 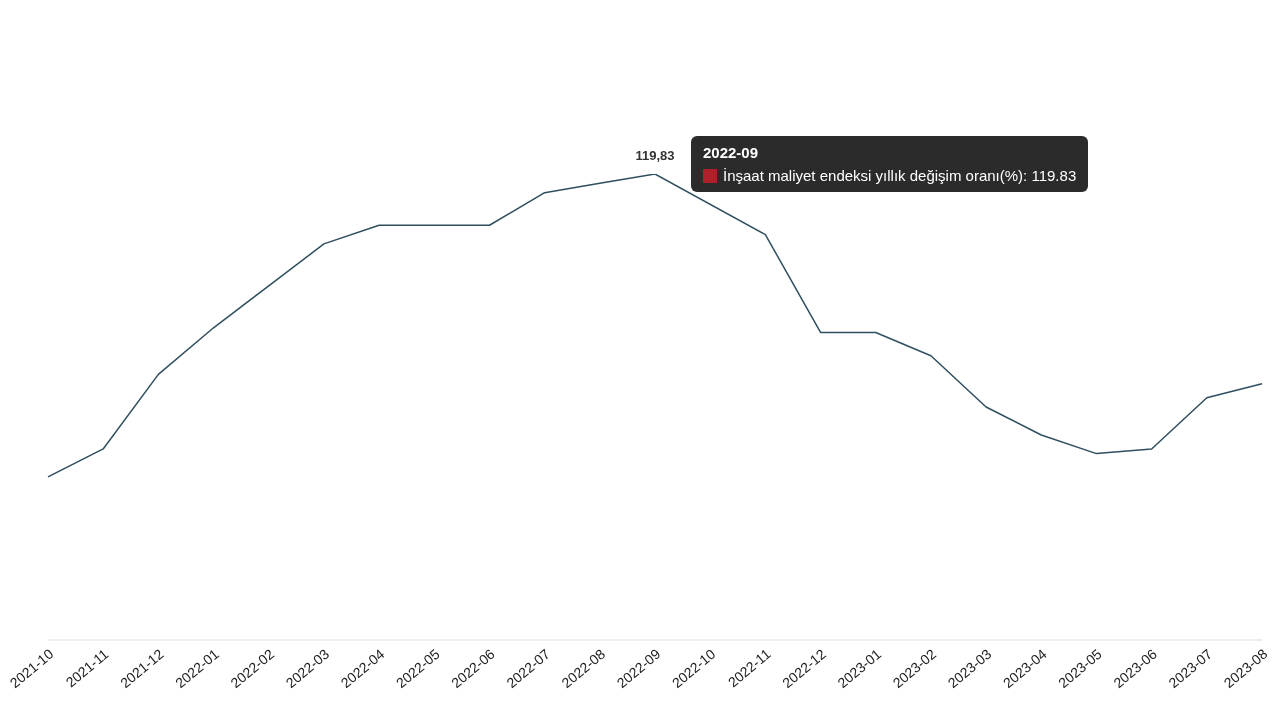 I want to click on annotation: 119,83, so click(x=655, y=155).